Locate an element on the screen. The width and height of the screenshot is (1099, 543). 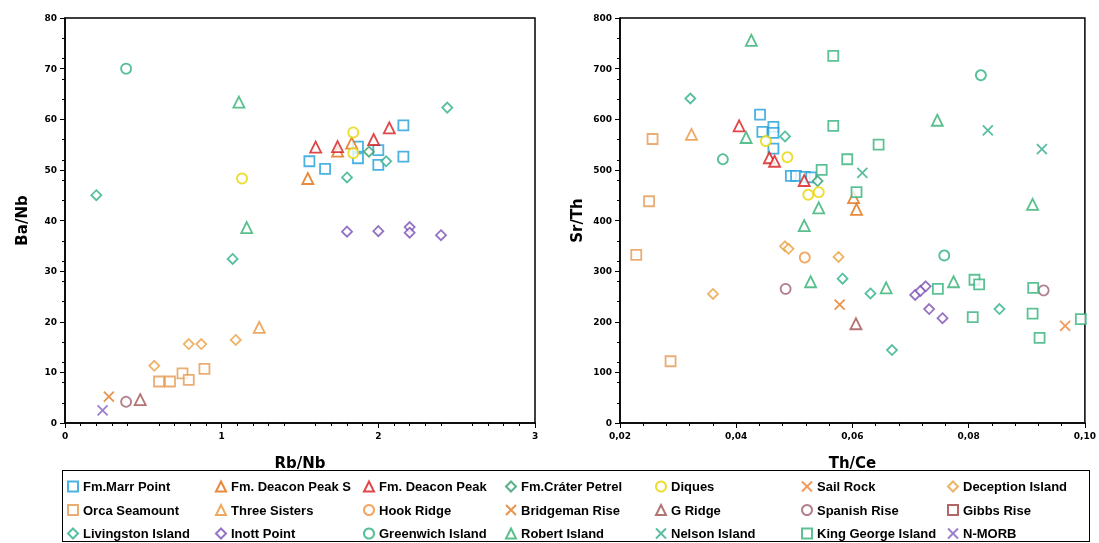
y-tick-label: 10 is located at coordinates (50, 372).